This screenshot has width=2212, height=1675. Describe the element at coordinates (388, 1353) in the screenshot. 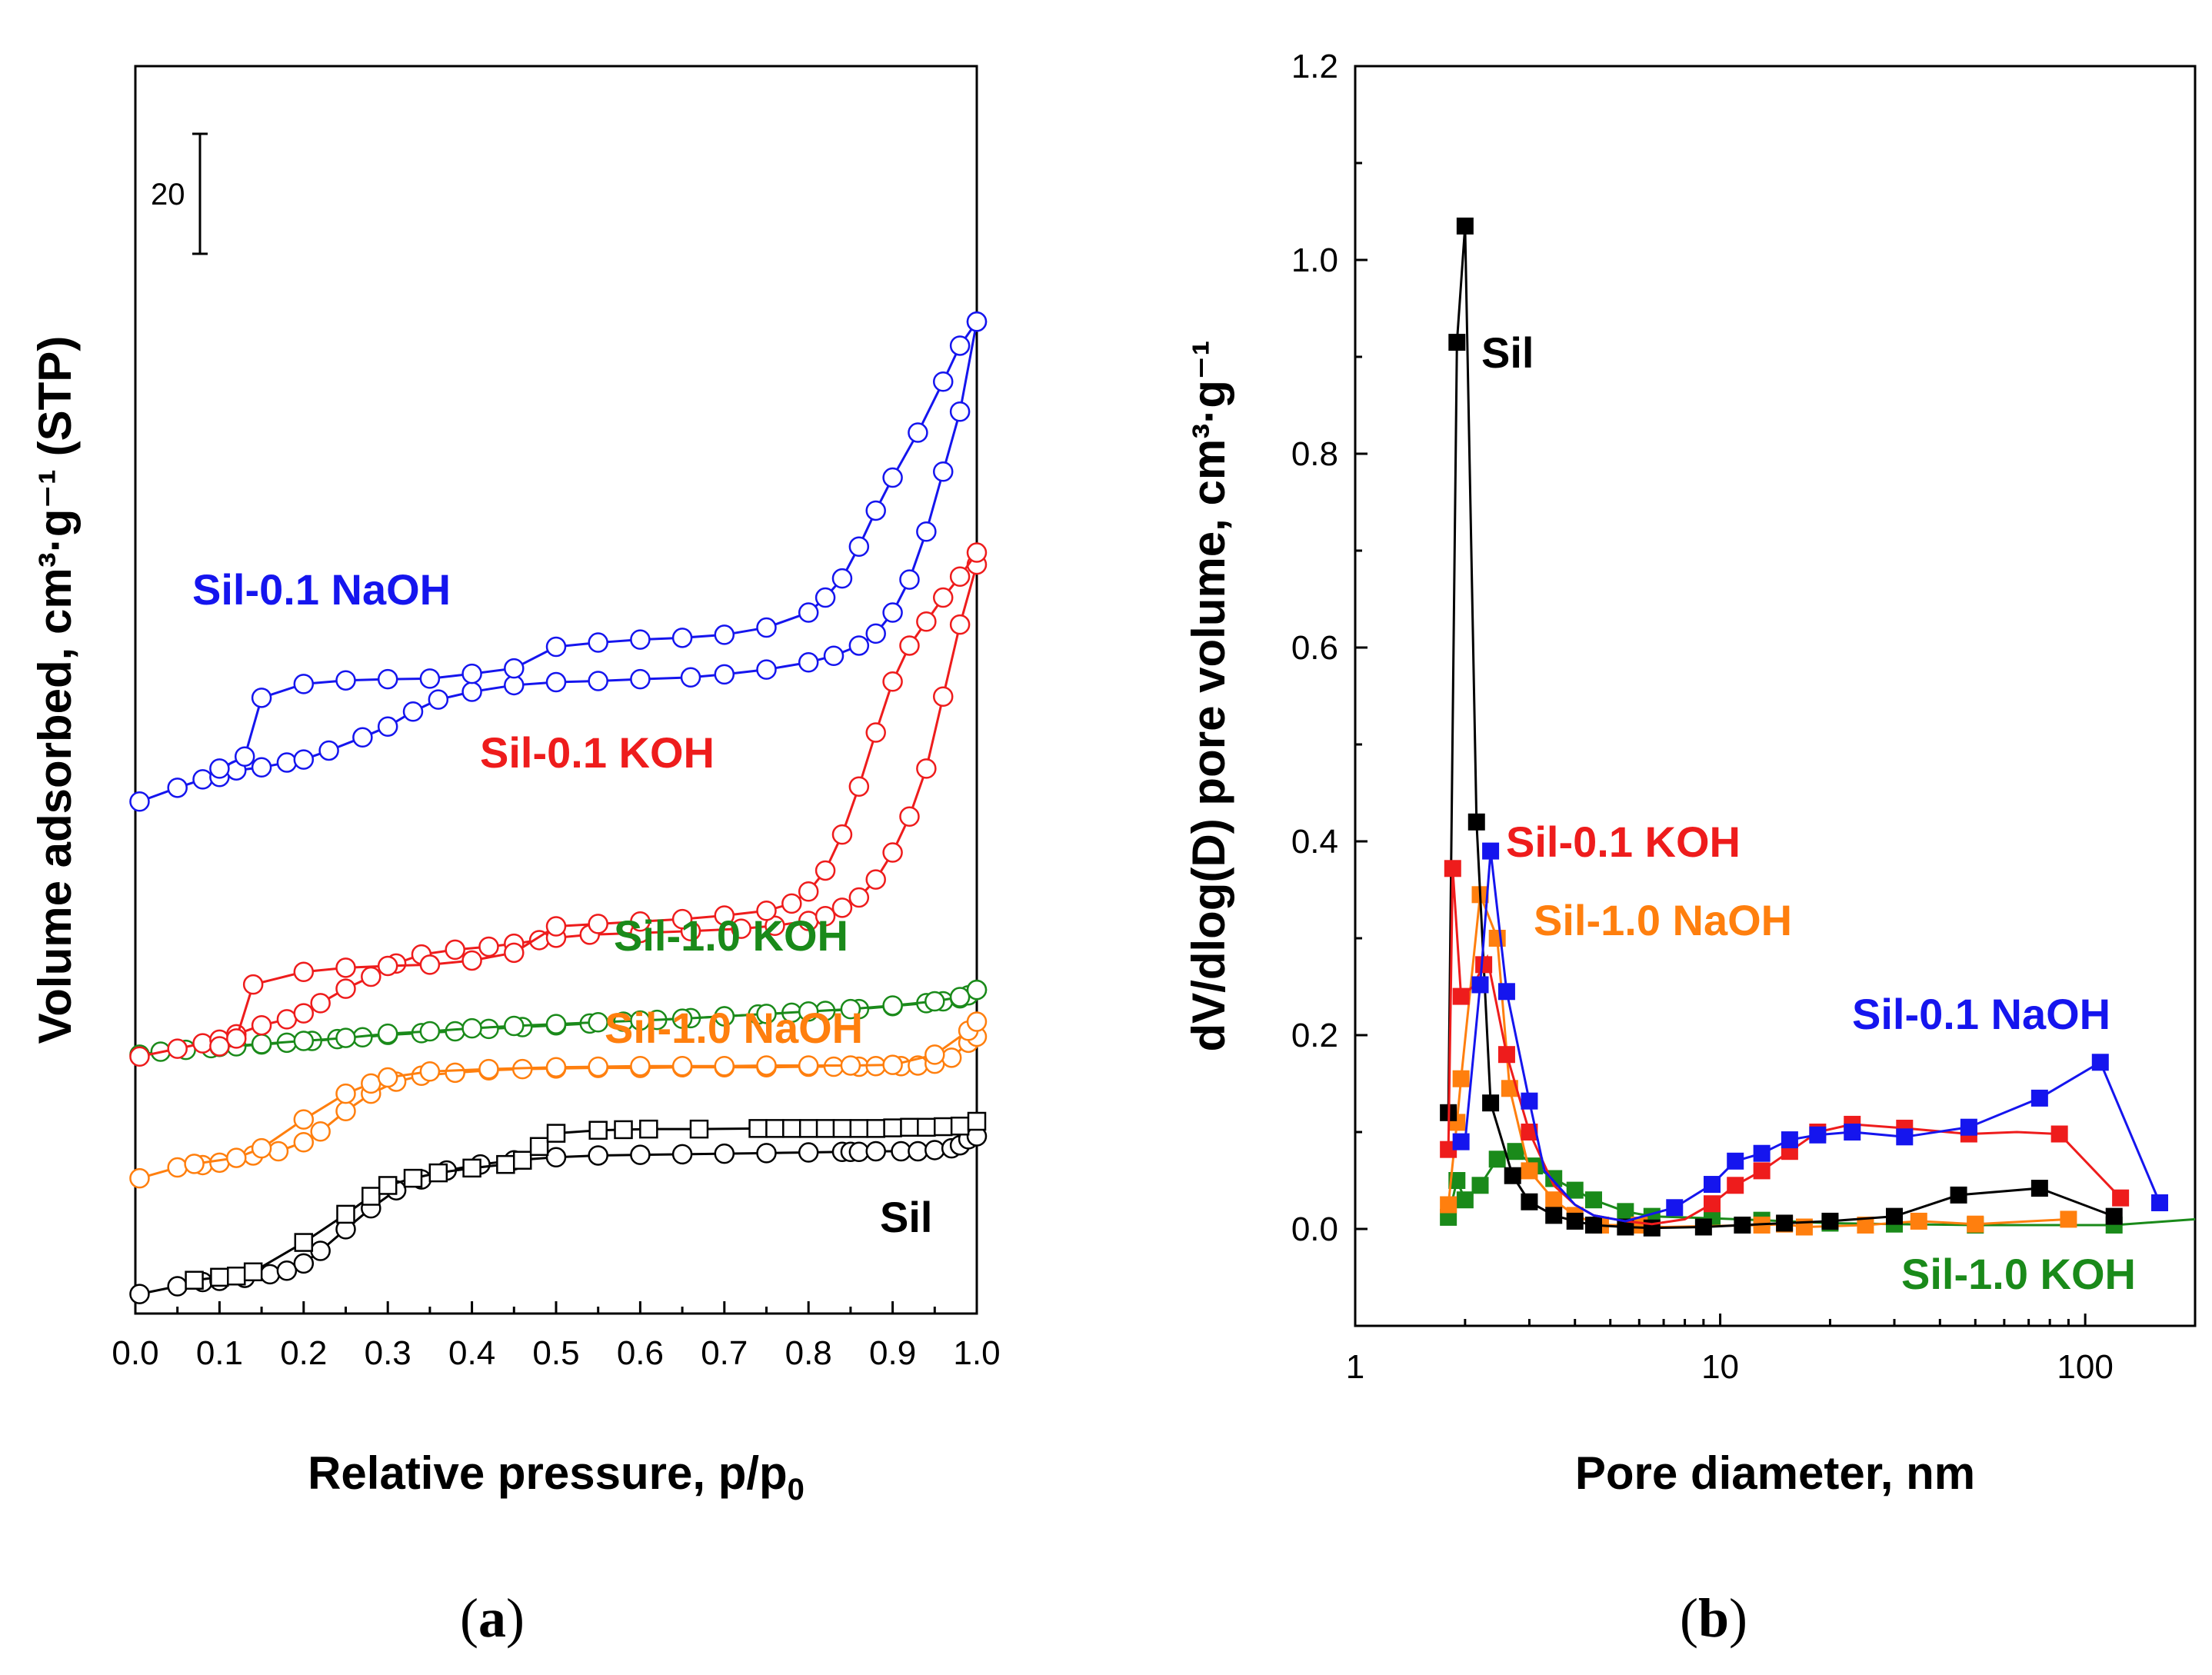

I see `panel-a-x-tick-label: 0.3` at that location.